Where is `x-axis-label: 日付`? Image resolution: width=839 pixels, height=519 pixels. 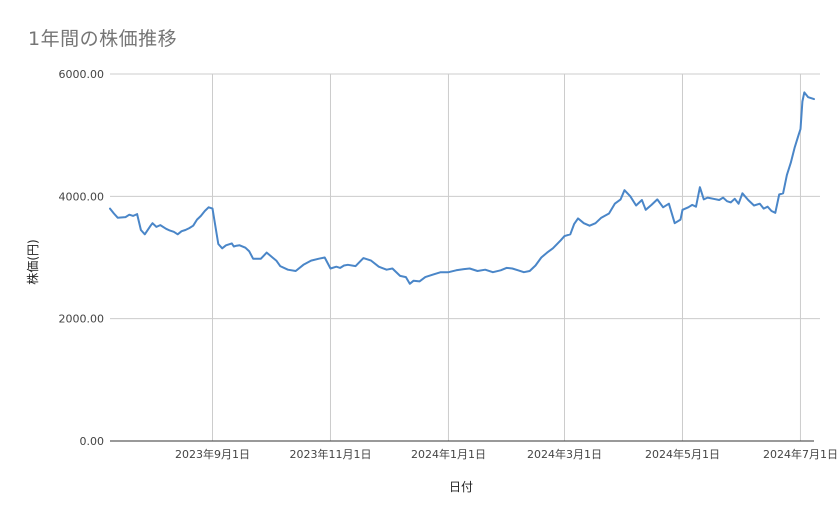
x-axis-label: 日付 is located at coordinates (461, 487).